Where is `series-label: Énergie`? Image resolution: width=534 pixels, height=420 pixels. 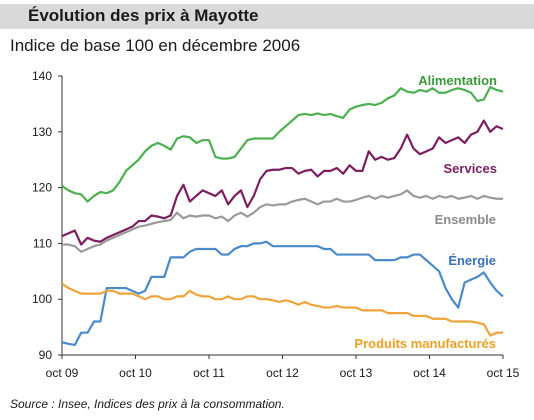 series-label: Énergie is located at coordinates (472, 260).